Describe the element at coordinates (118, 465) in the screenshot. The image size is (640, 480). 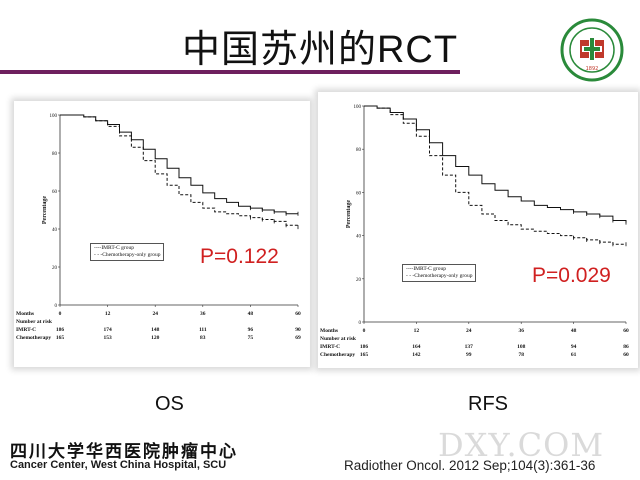
I see `footer-institution-en: Cancer Center, West China Hospital, SCU` at that location.